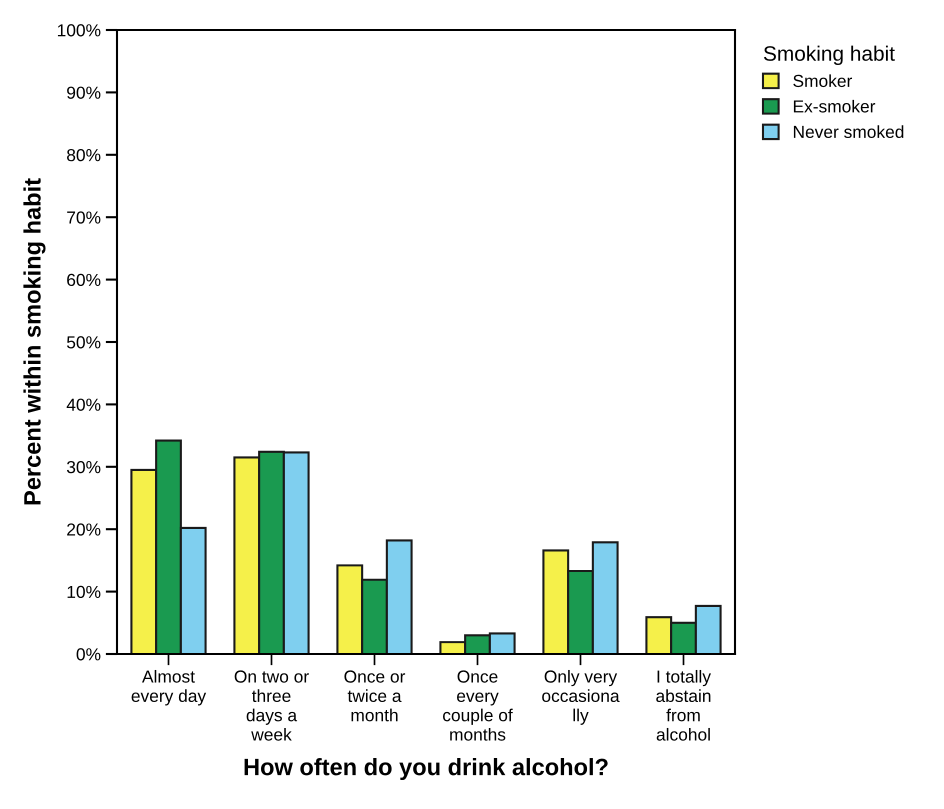 This screenshot has height=809, width=944. Describe the element at coordinates (83, 217) in the screenshot. I see `y-tick-label: 70%` at that location.